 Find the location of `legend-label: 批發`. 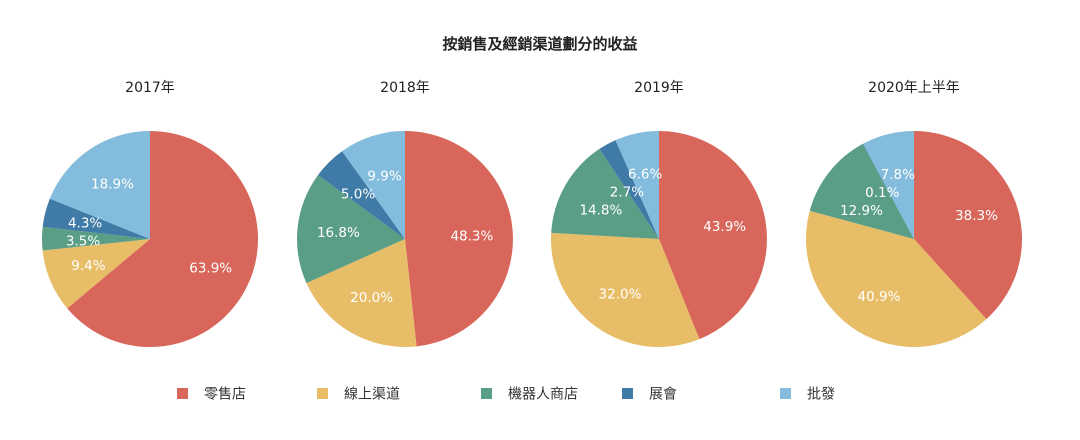

legend-label: 批發 is located at coordinates (821, 395).